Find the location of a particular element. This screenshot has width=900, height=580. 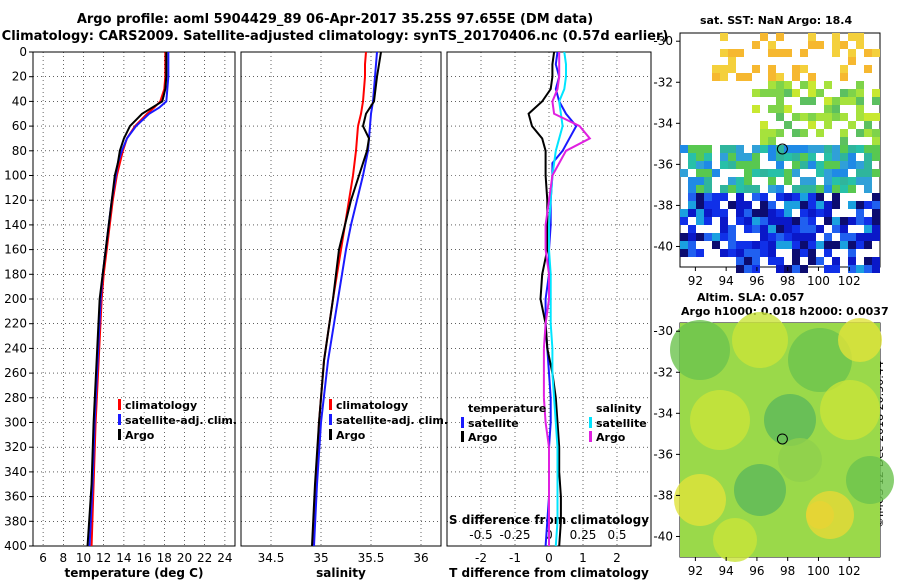

depth-tick-label: 160 is located at coordinates (15, 250).